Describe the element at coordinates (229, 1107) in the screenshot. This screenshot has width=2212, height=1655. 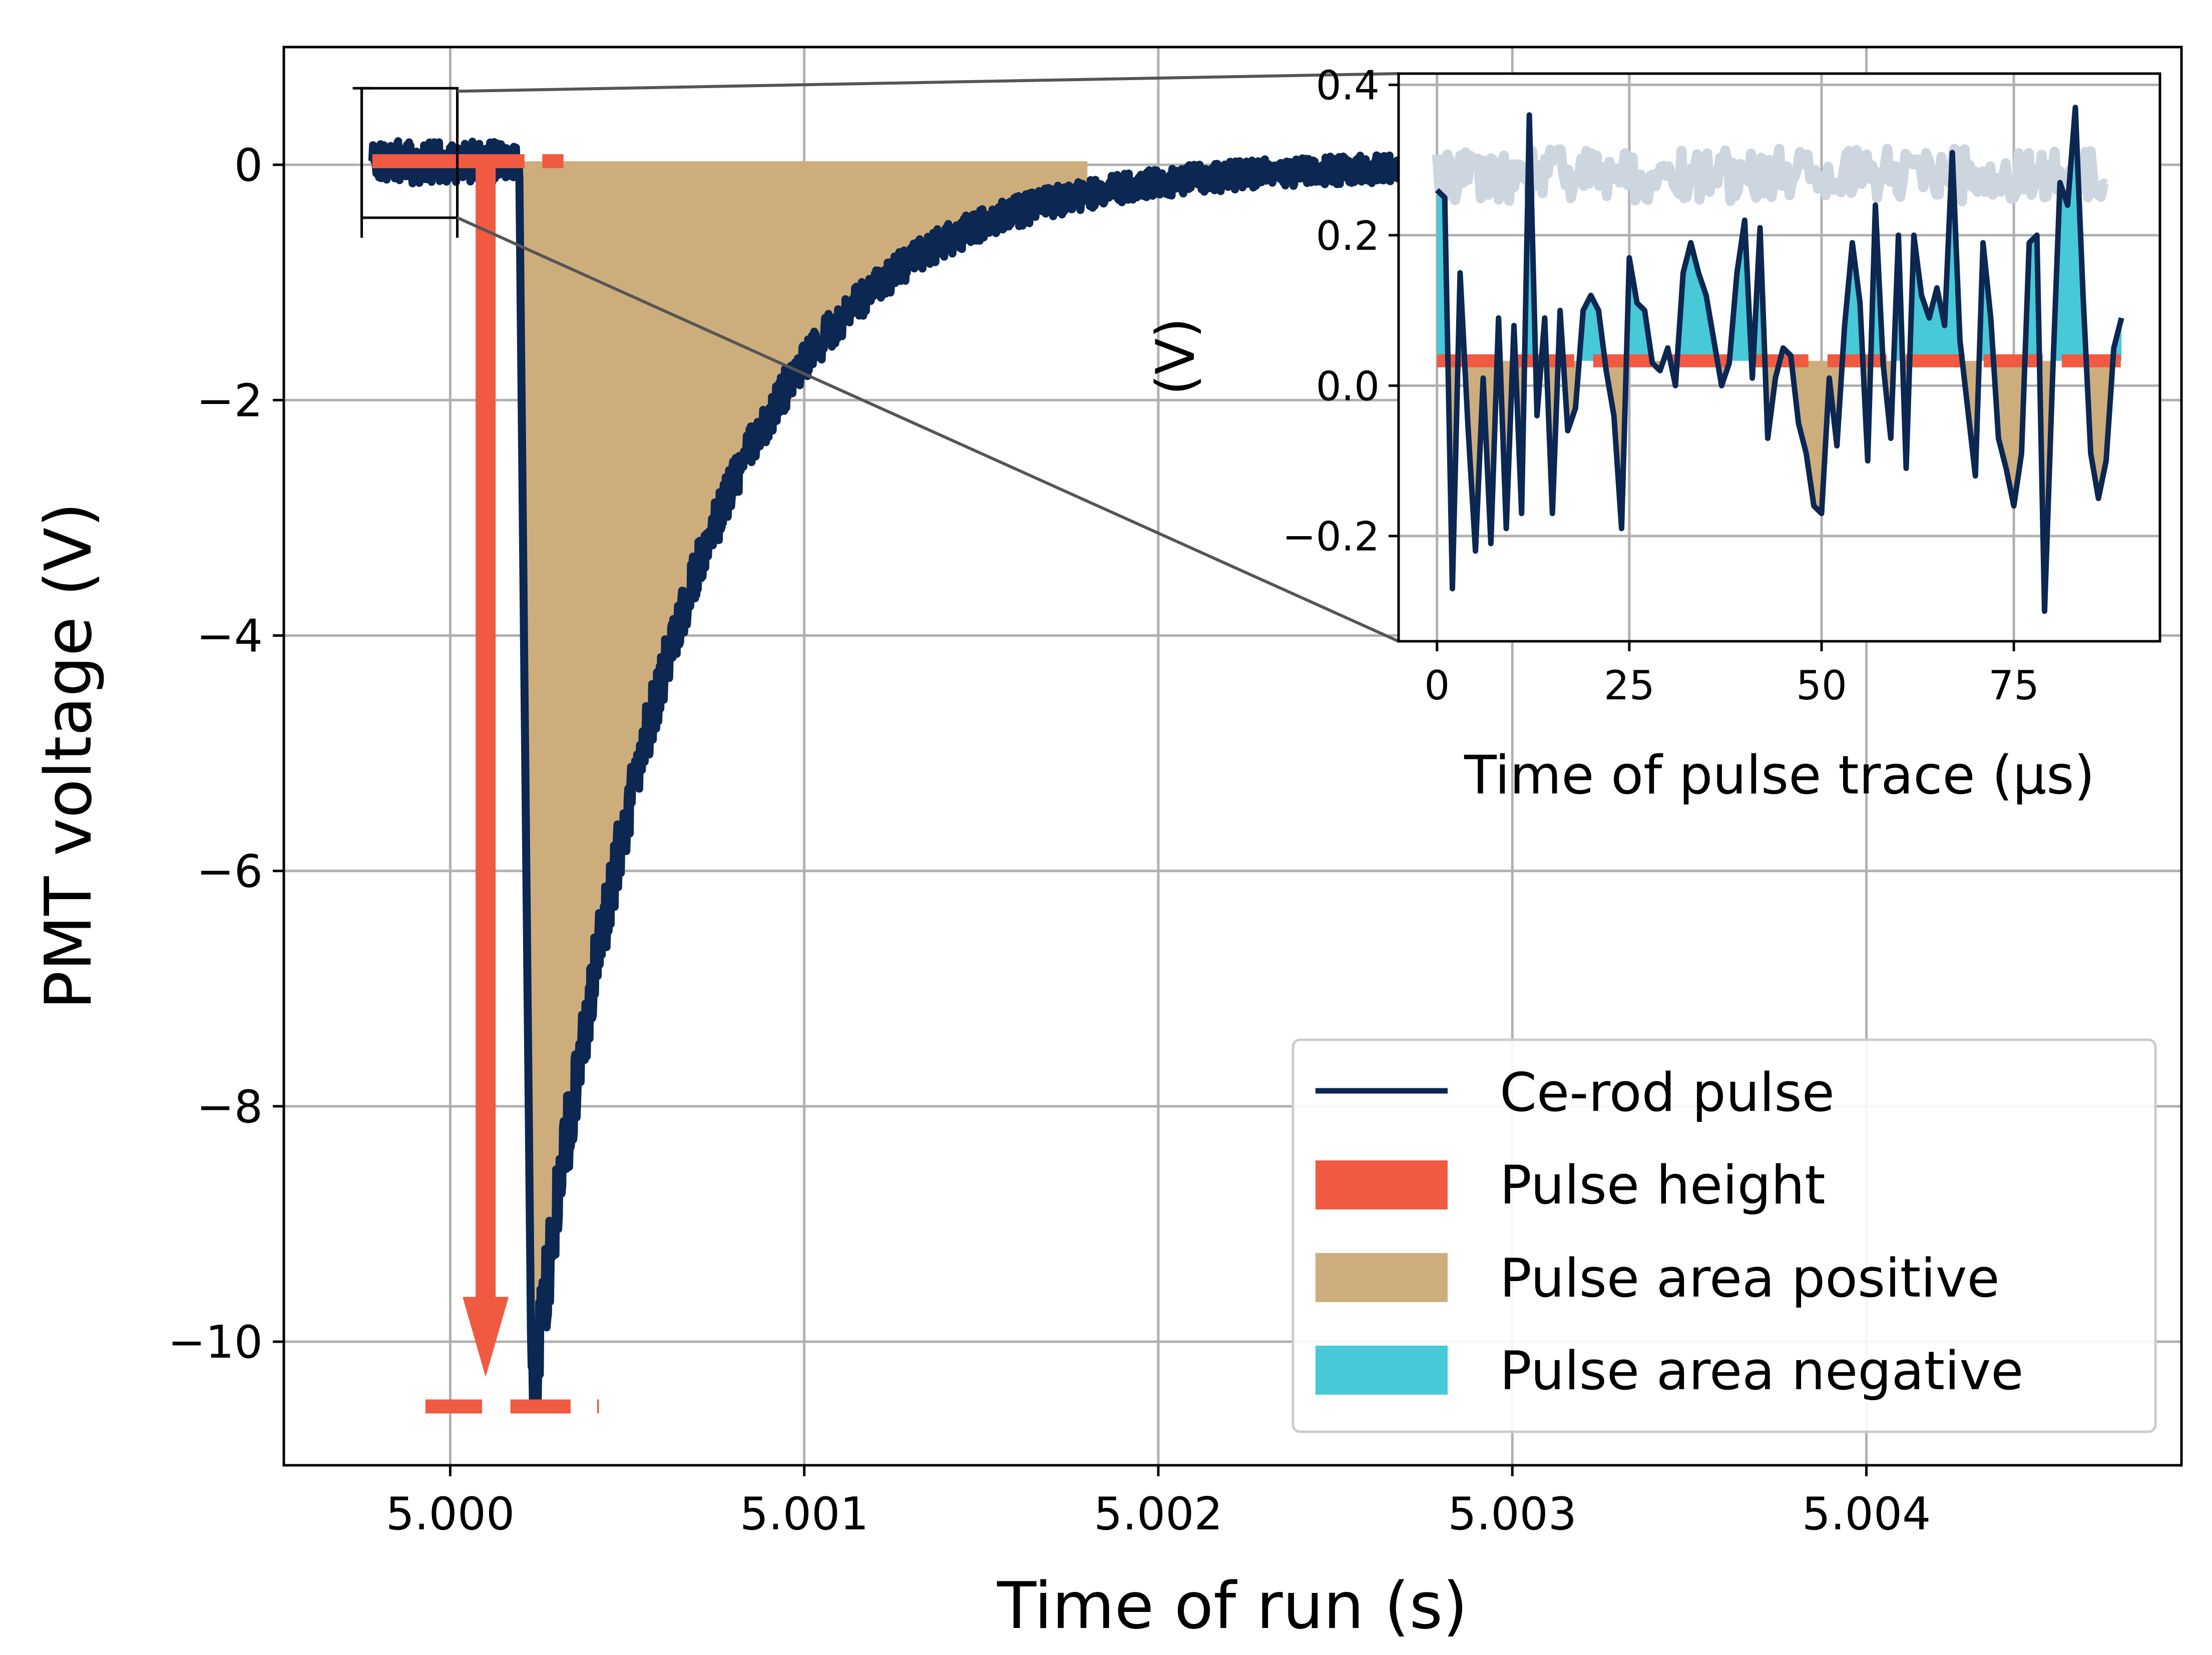
I see `main-y-tick-label: −8` at that location.